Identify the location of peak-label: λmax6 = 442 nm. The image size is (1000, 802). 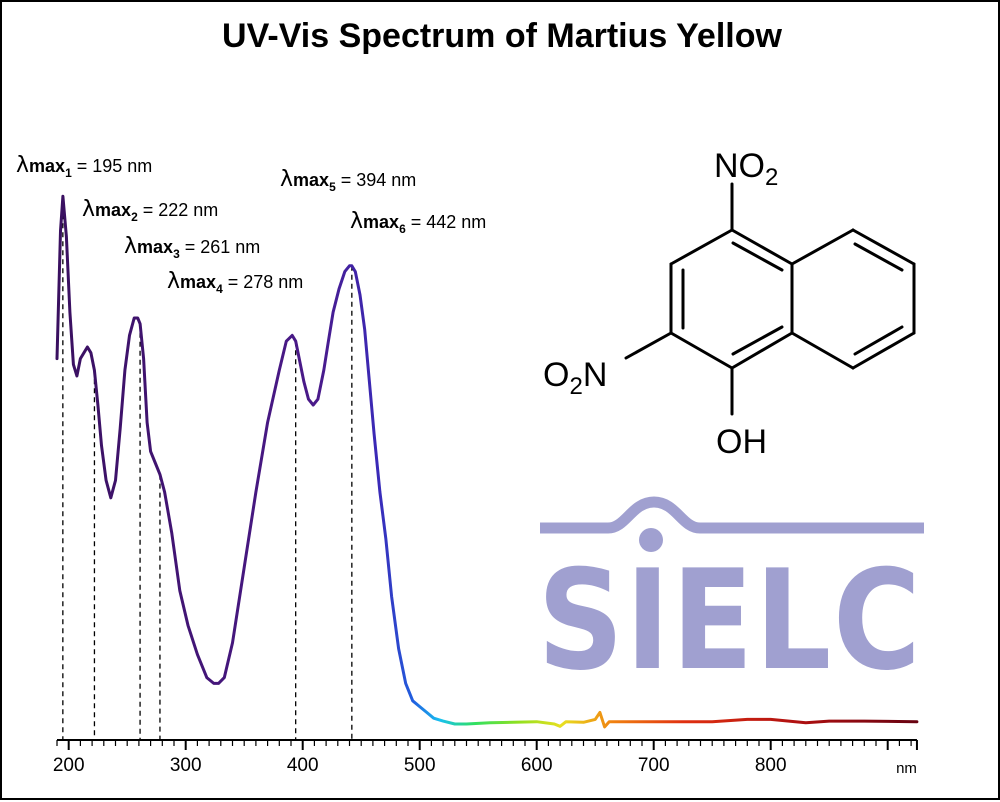
(418, 222).